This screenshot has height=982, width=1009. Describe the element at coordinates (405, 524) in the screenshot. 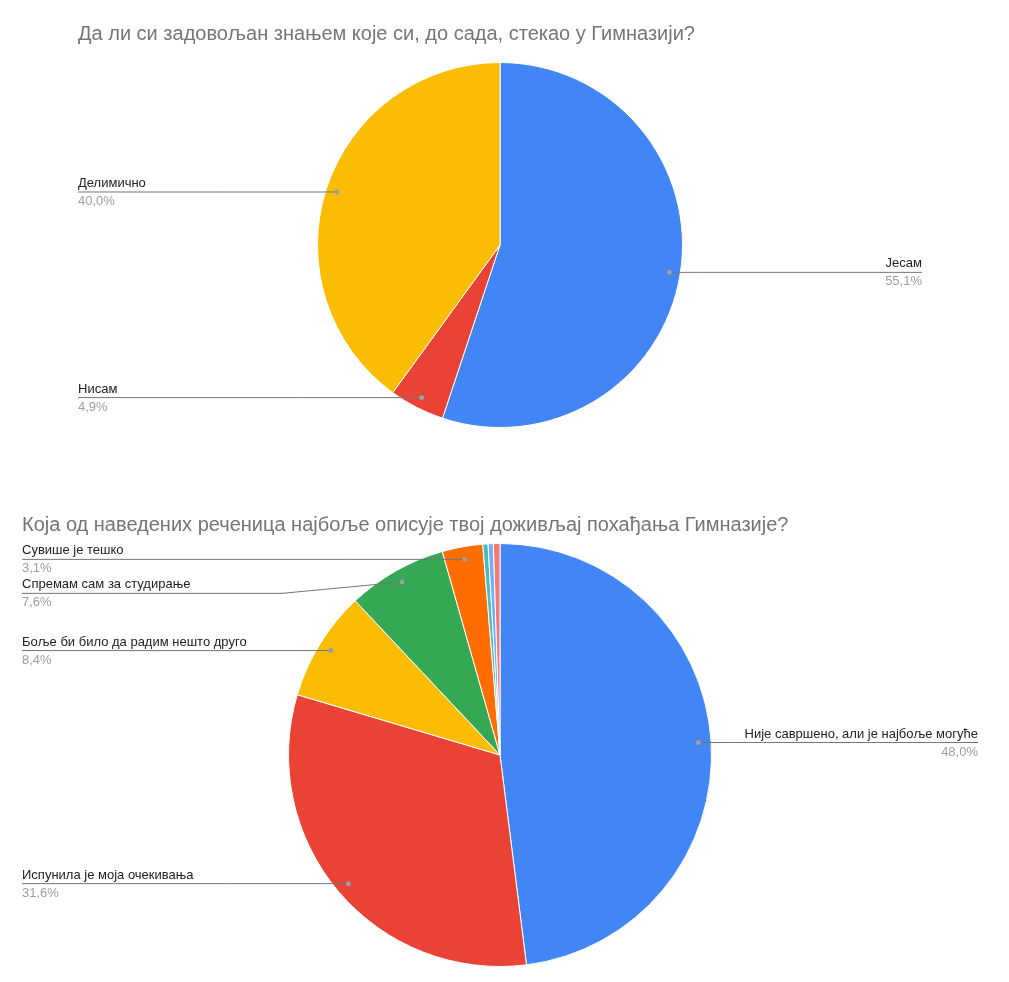

I see `chart-title: Која од наведених реченица најбоље описује твој доживљај похађања Гимназије?` at that location.